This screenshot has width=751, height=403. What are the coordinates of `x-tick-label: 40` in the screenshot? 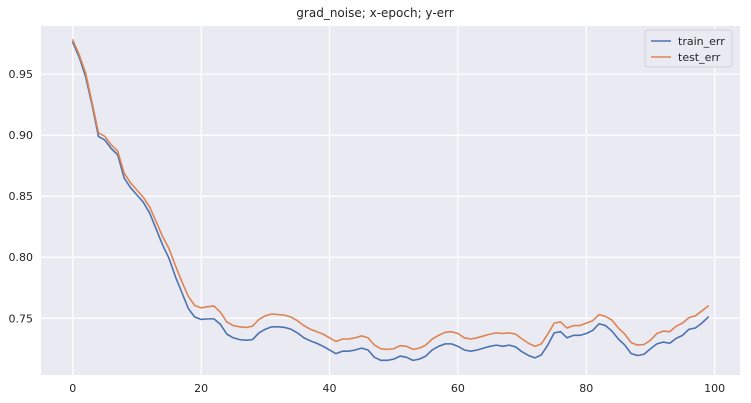 It's located at (330, 388).